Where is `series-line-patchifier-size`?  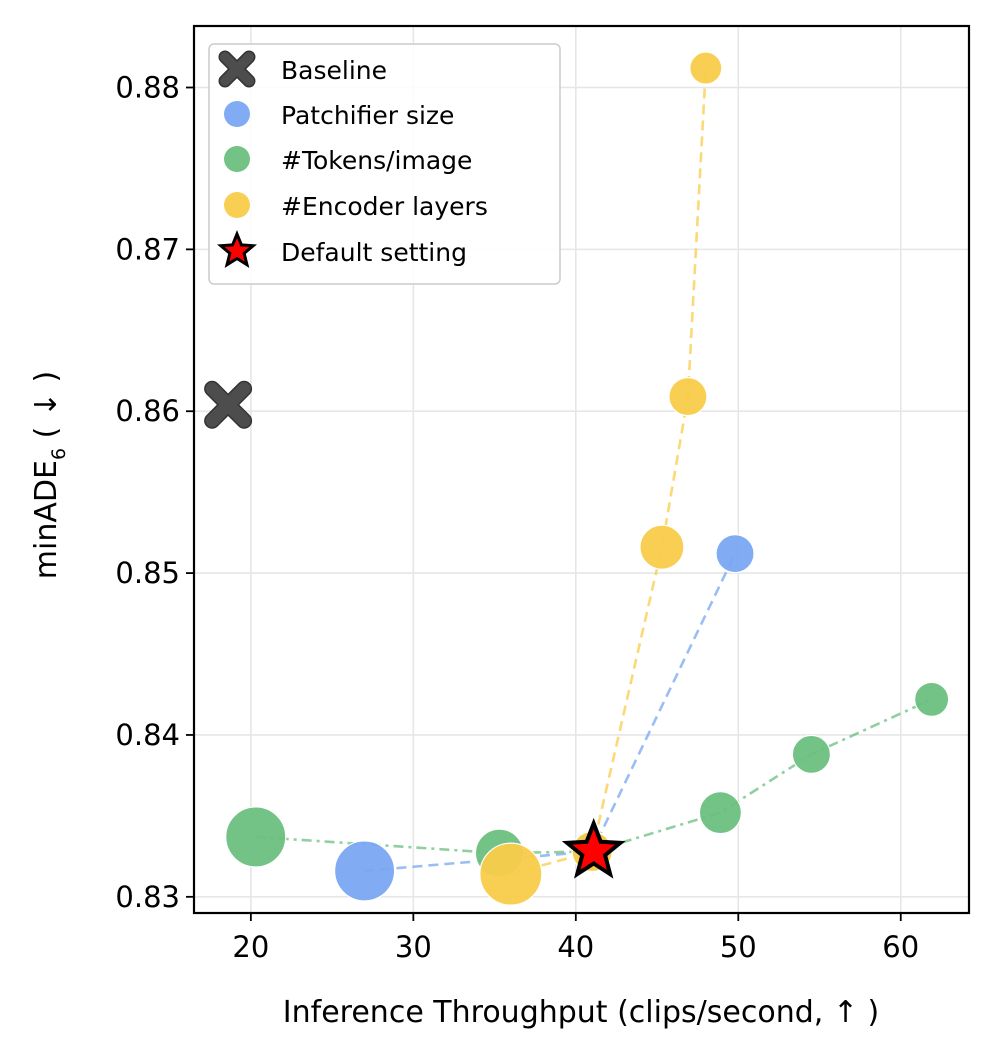
series-line-patchifier-size is located at coordinates (550, 713).